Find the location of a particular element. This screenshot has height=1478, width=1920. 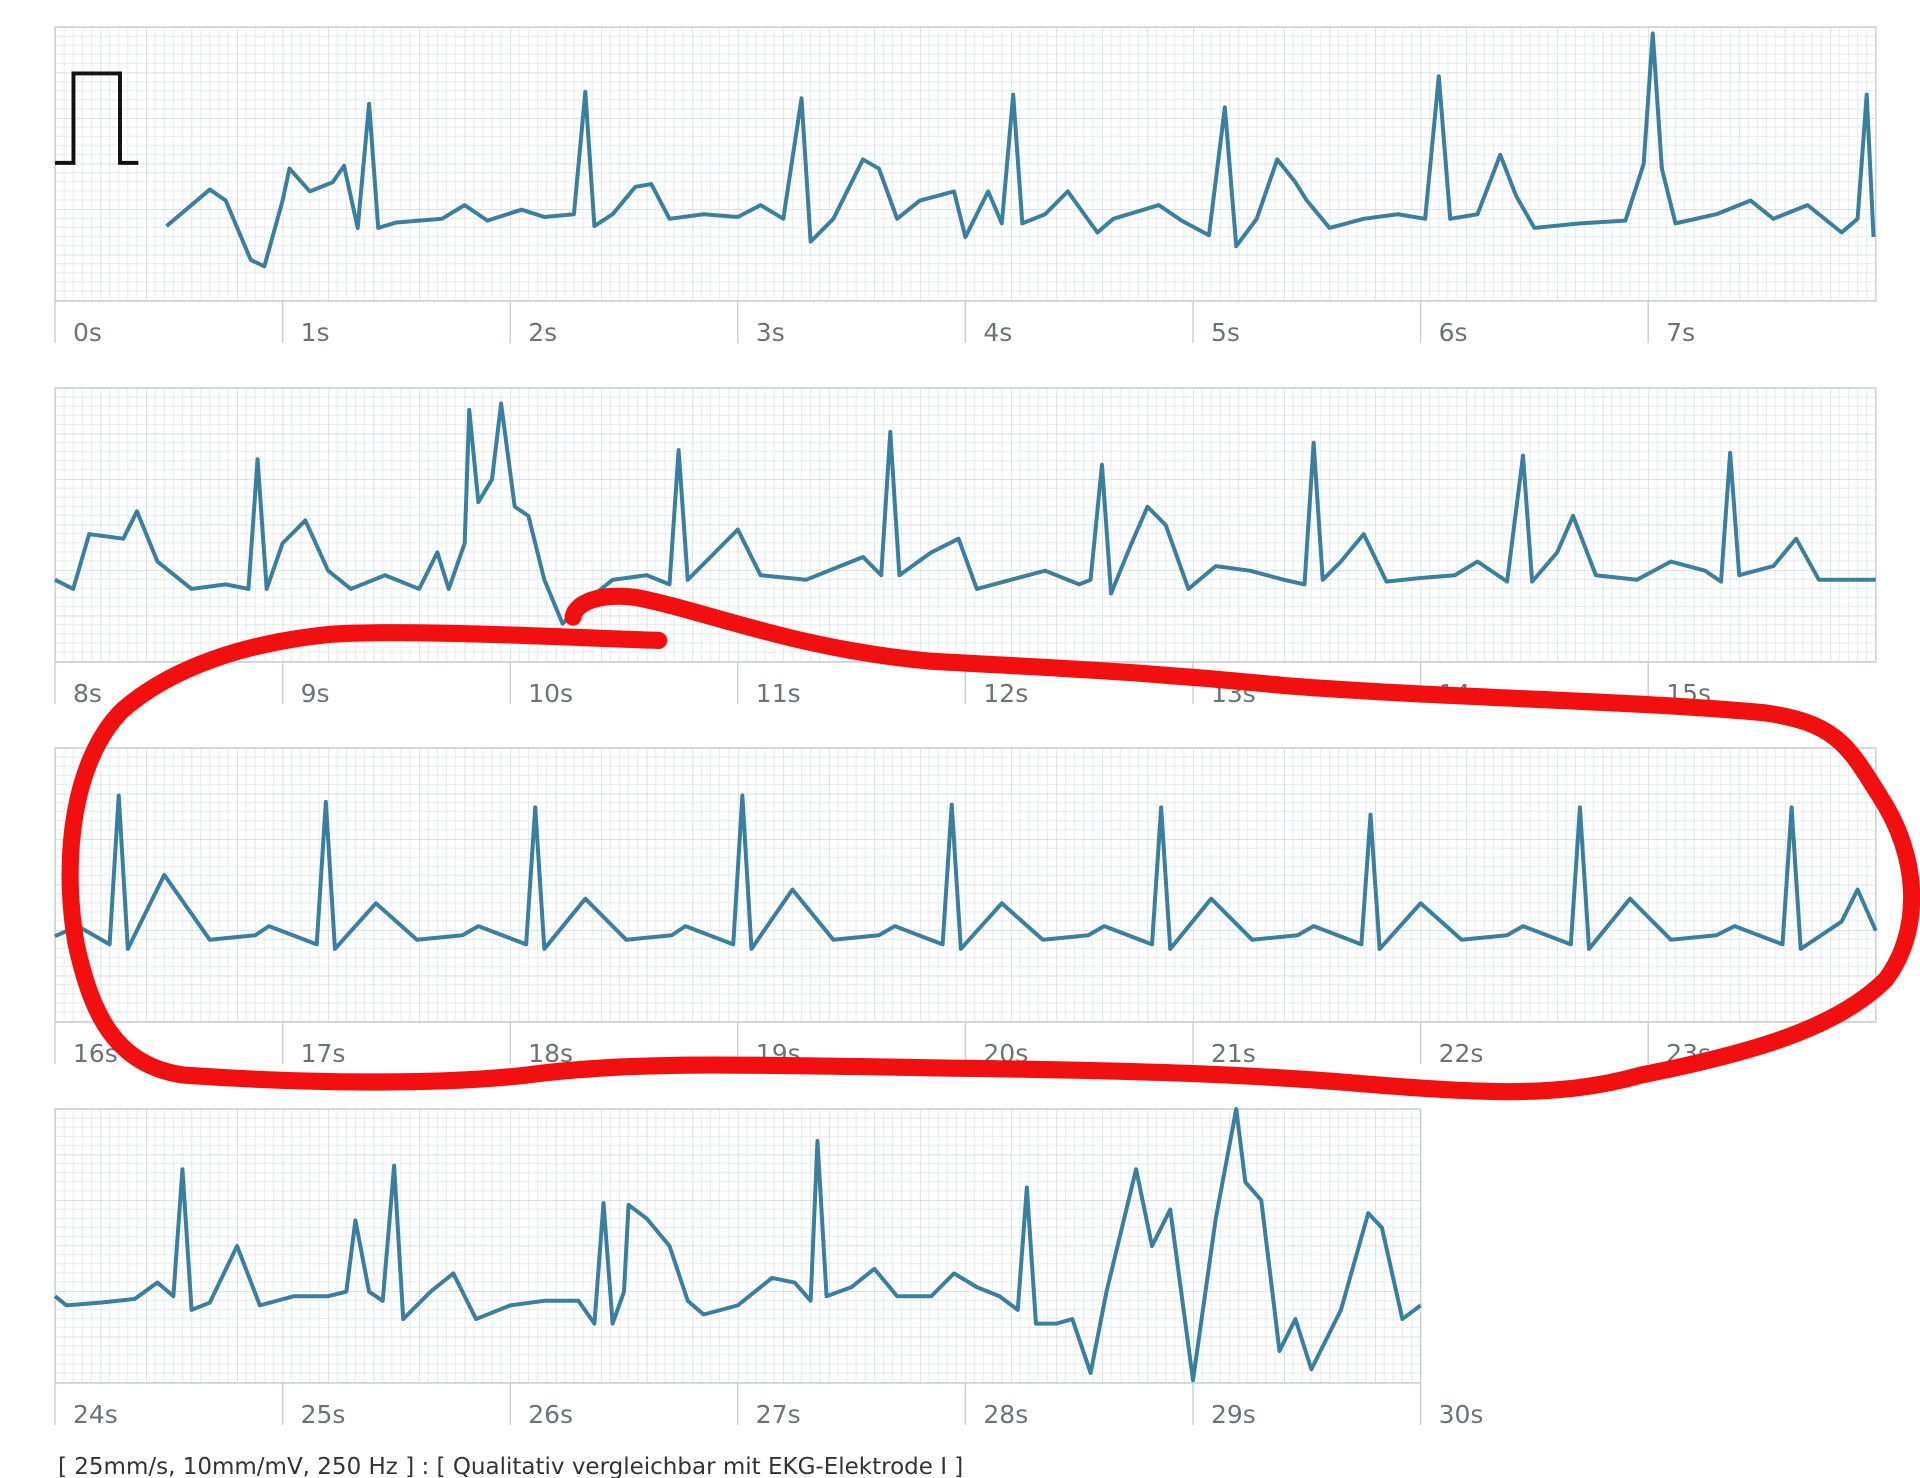

x-tick-label: 11s is located at coordinates (778, 693).